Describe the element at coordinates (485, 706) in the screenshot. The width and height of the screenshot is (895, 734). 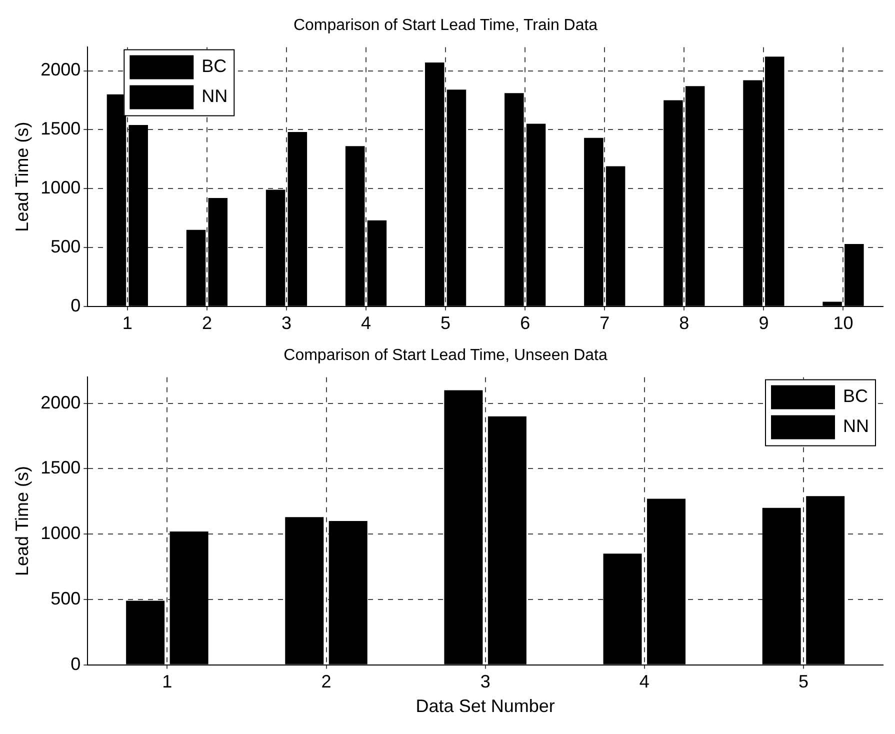
I see `x-axis-title: Data Set Number` at that location.